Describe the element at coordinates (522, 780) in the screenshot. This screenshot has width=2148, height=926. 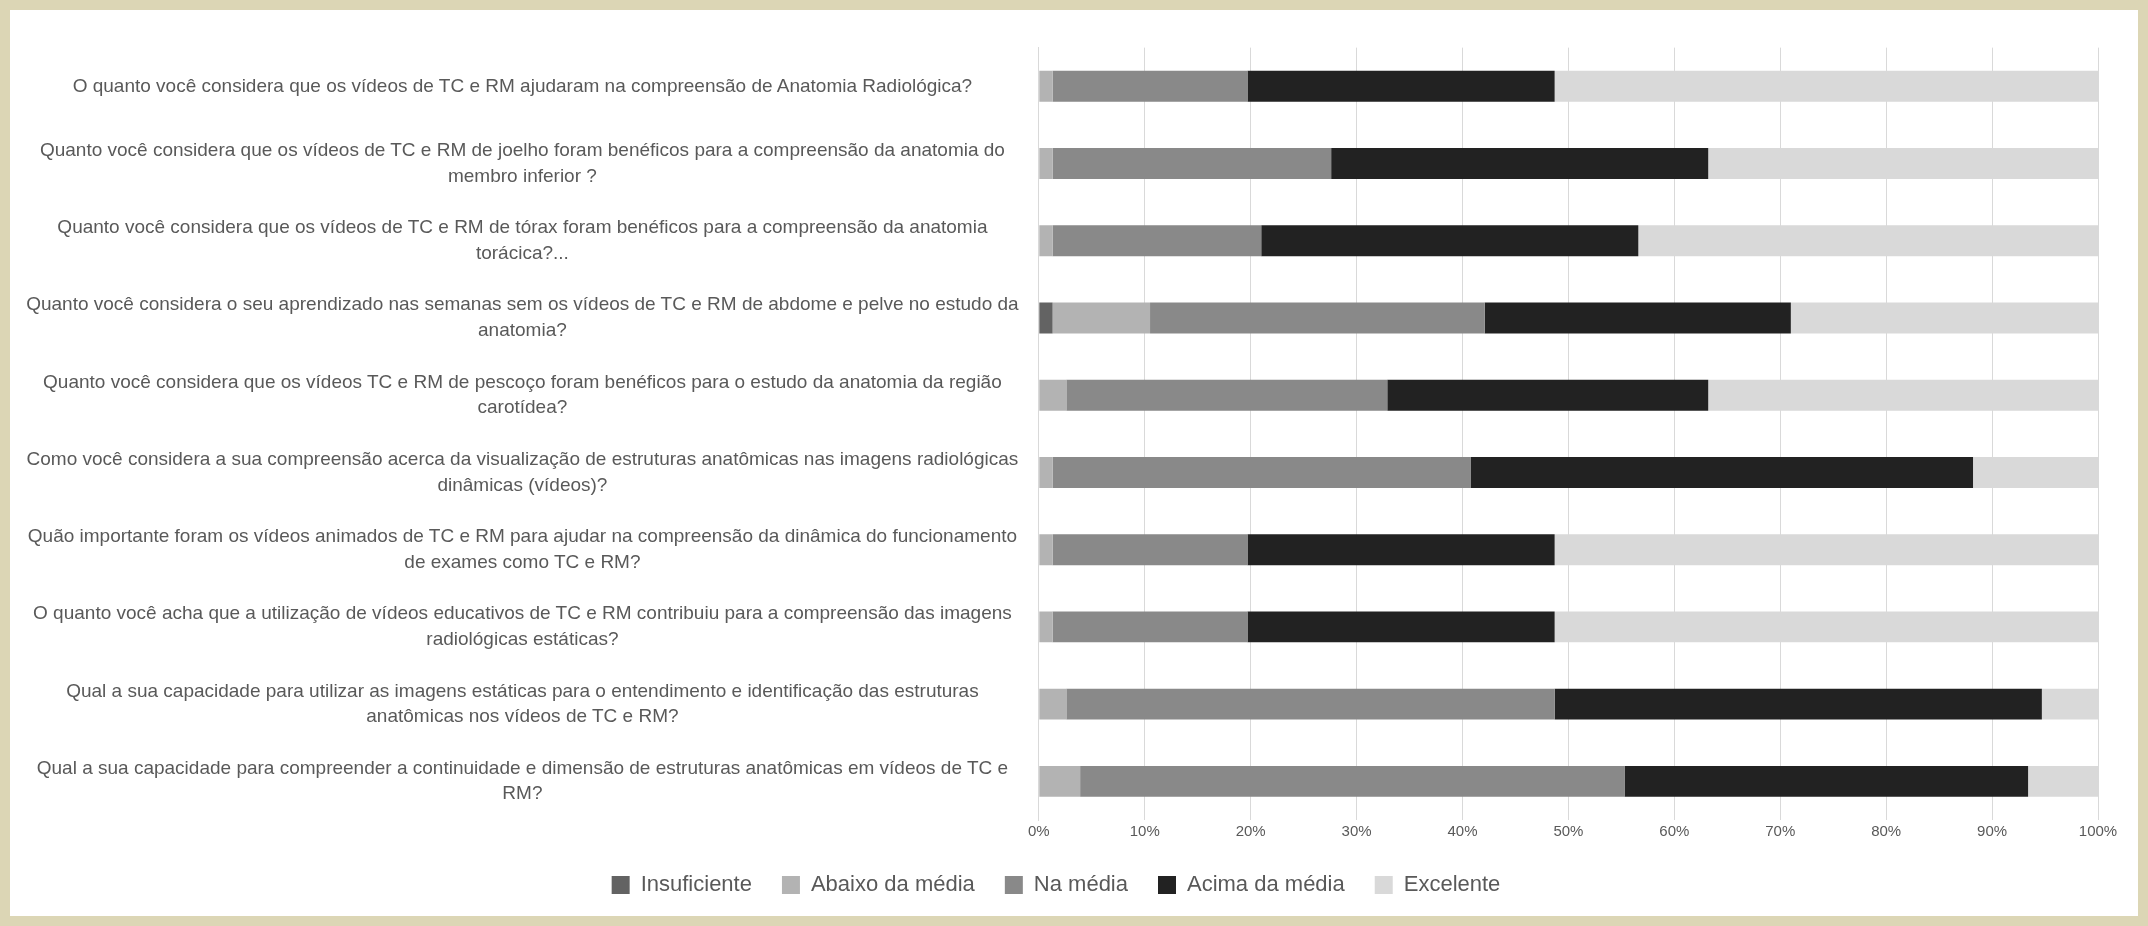
I see `y-tick-label: Qual a sua capacidade para compreender a continuidade e dimensão de estruturas anatômicas em vídeos de TC e RM?` at that location.